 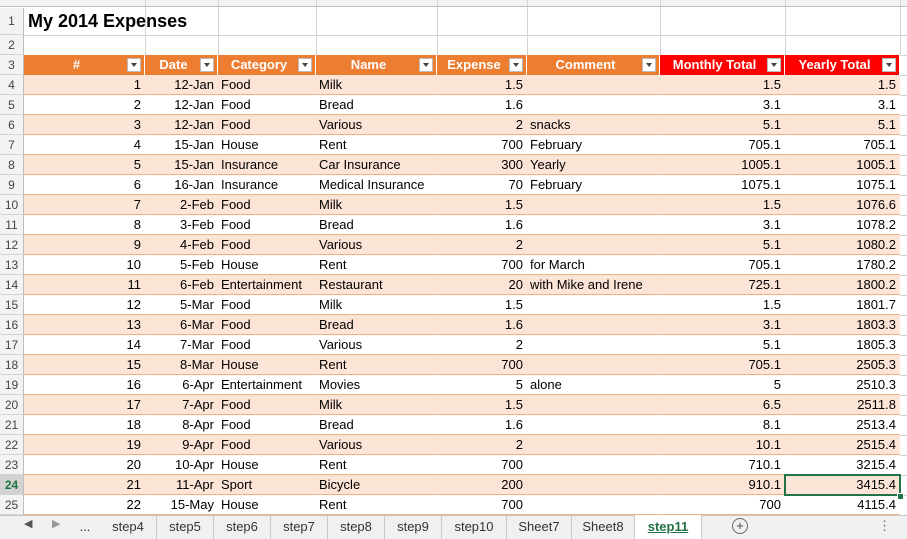 I want to click on table-cell: 21, so click(x=84, y=485).